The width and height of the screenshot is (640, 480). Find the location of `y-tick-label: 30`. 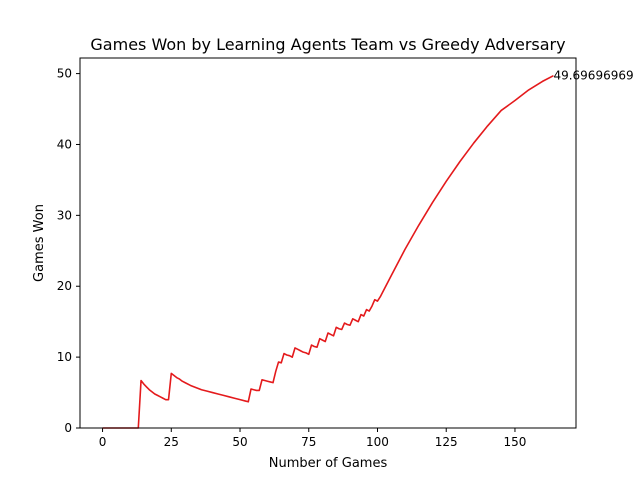

y-tick-label: 30 is located at coordinates (64, 215).